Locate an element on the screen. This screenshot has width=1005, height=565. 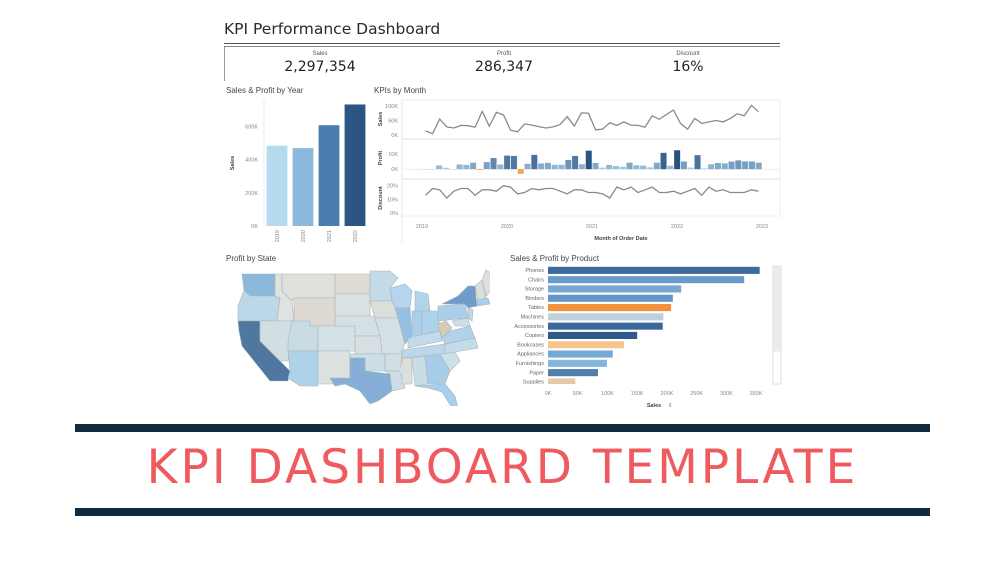
state-ks is located at coordinates (368, 345).